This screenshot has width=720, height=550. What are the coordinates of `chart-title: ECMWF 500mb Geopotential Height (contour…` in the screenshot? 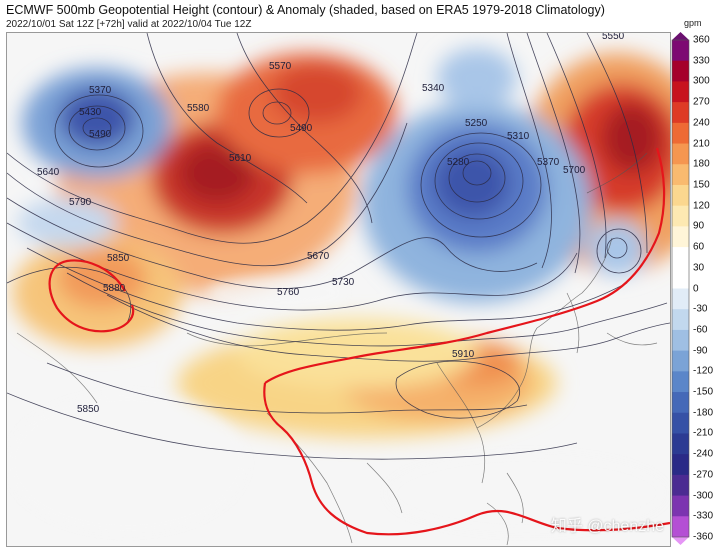 It's located at (305, 10).